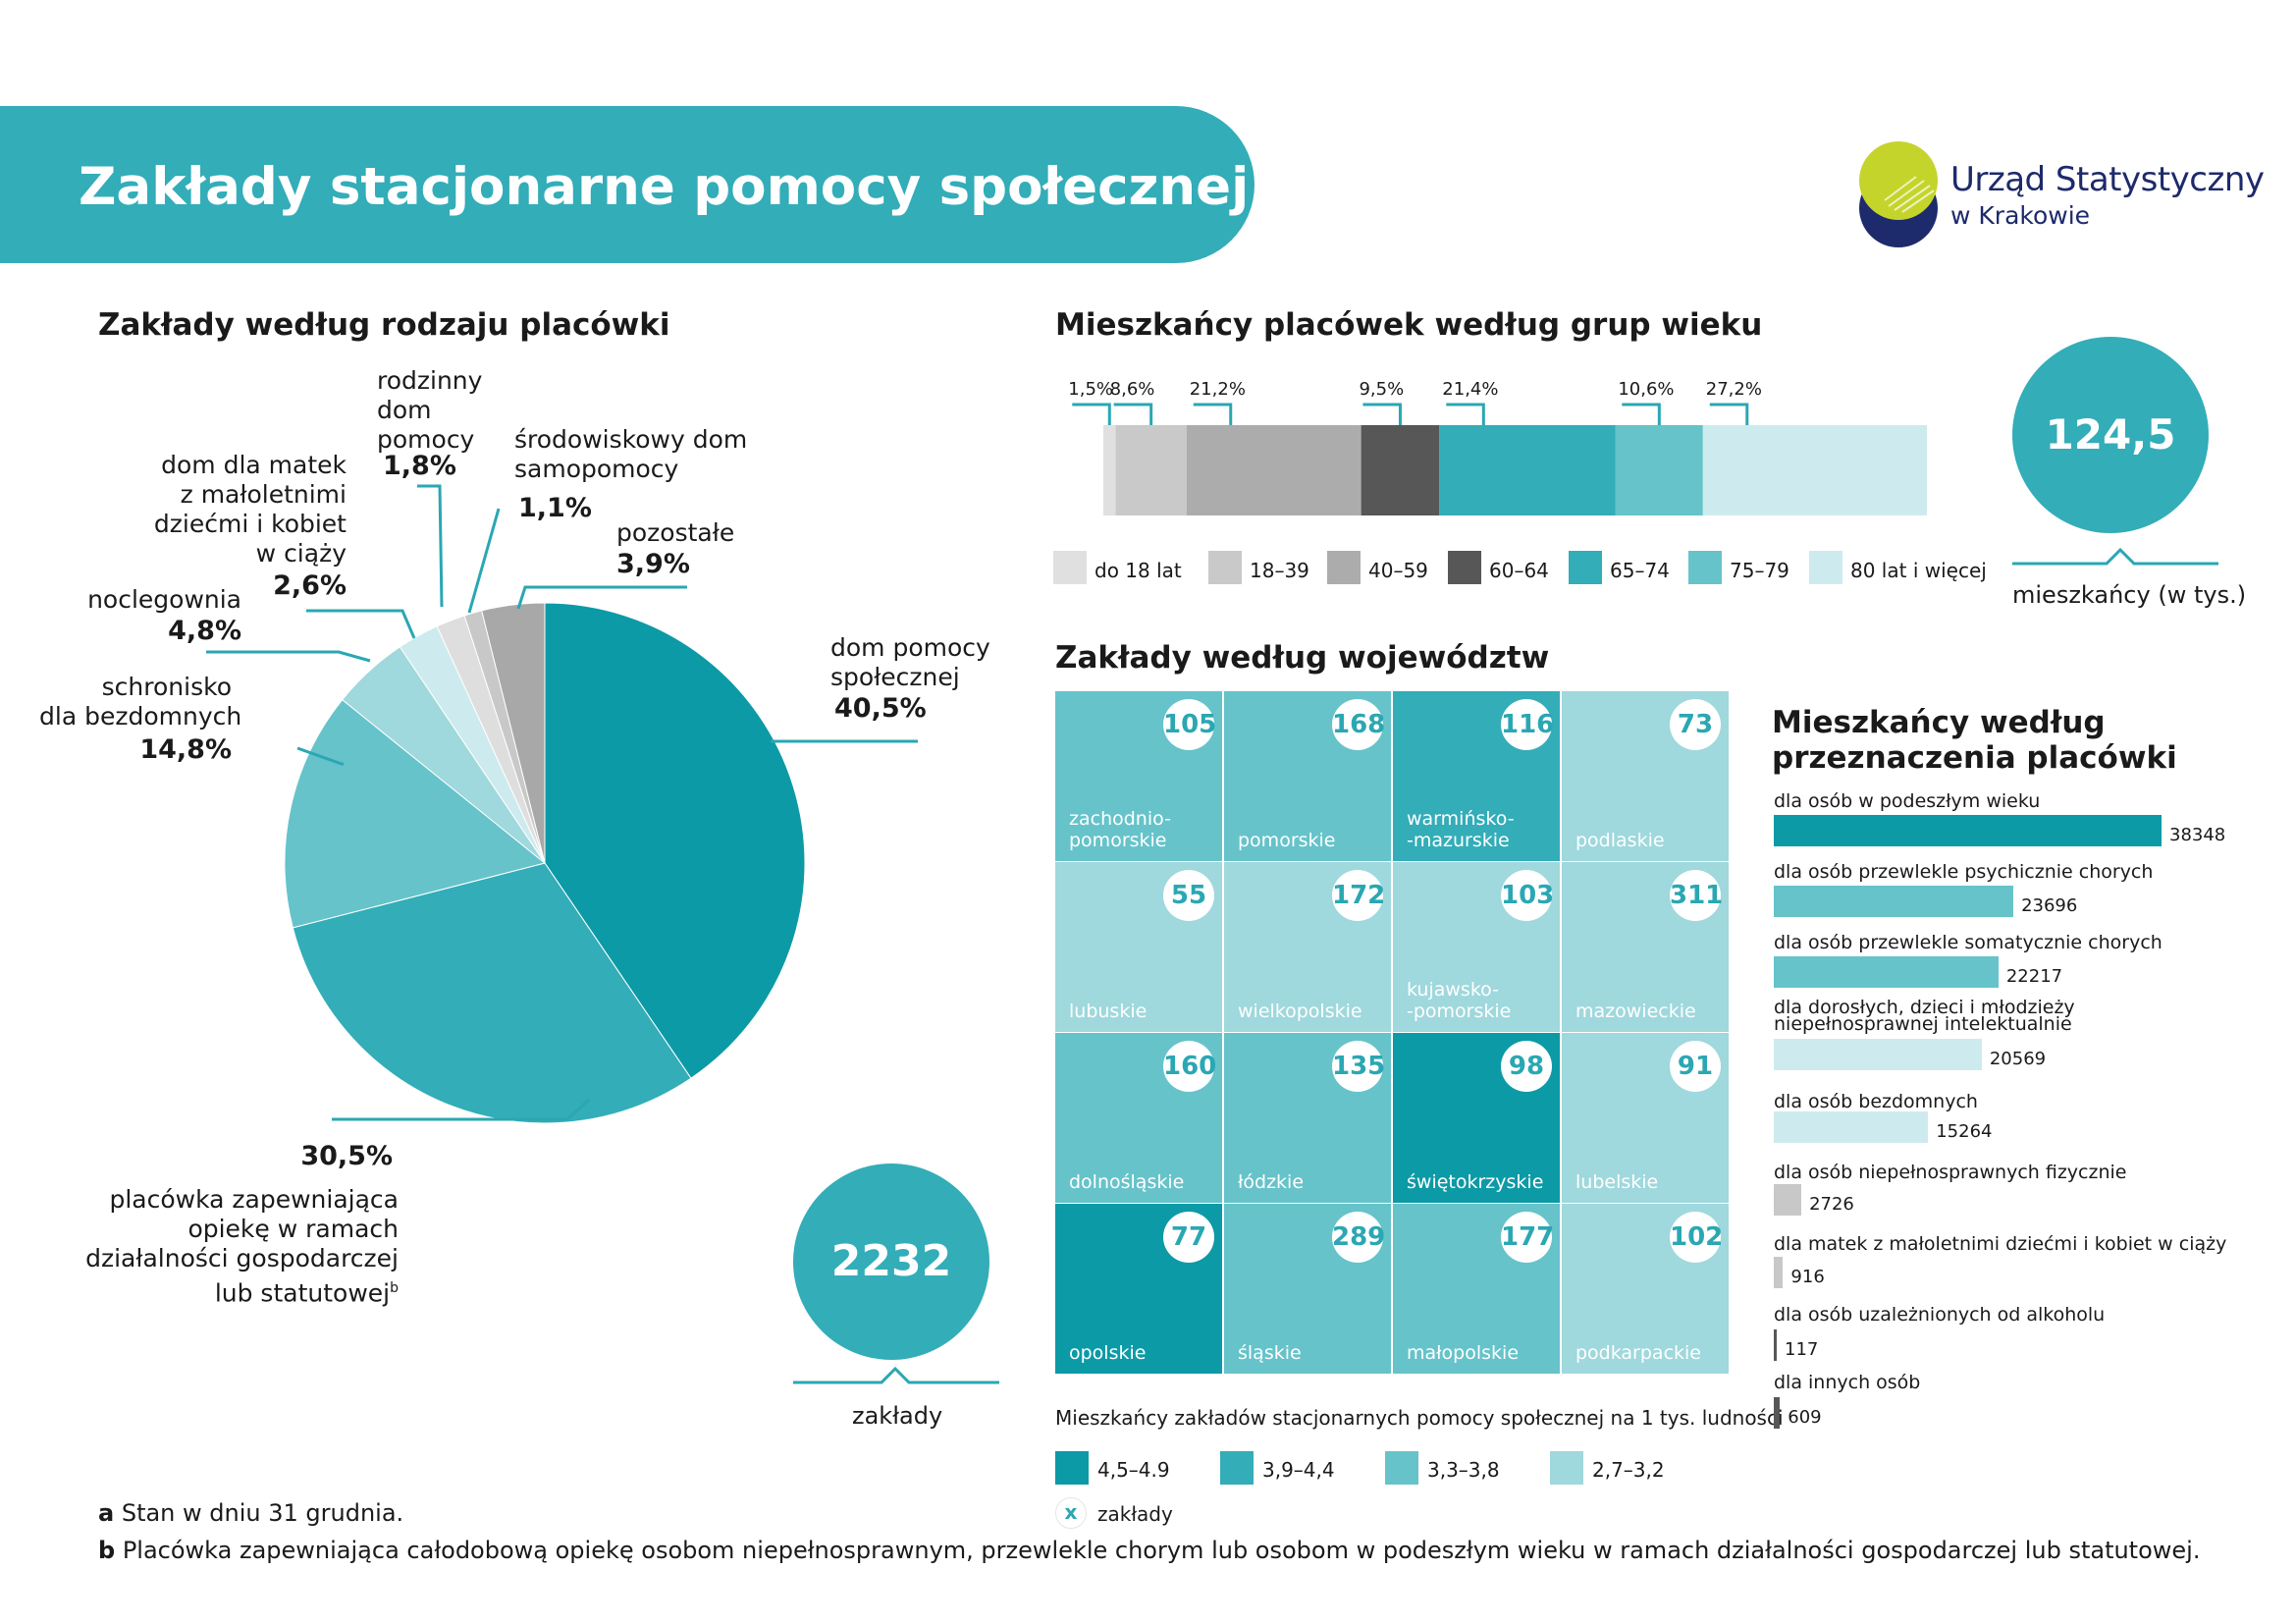 The width and height of the screenshot is (2296, 1624). What do you see at coordinates (1638, 1353) in the screenshot?
I see `voiv-name: podkarpackie` at bounding box center [1638, 1353].